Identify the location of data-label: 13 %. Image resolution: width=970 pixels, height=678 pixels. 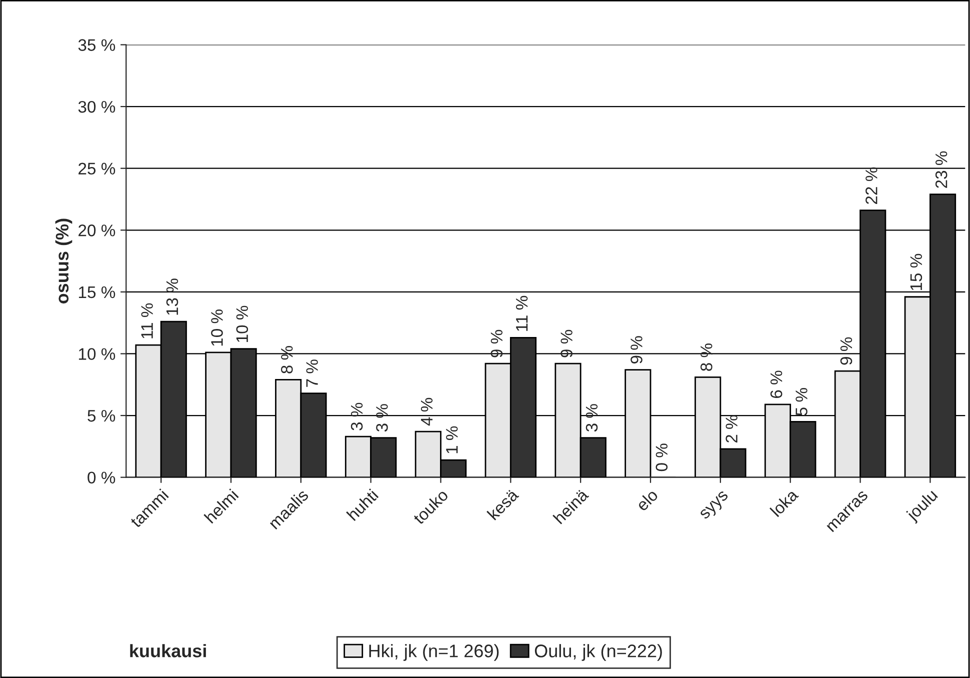
(172, 296).